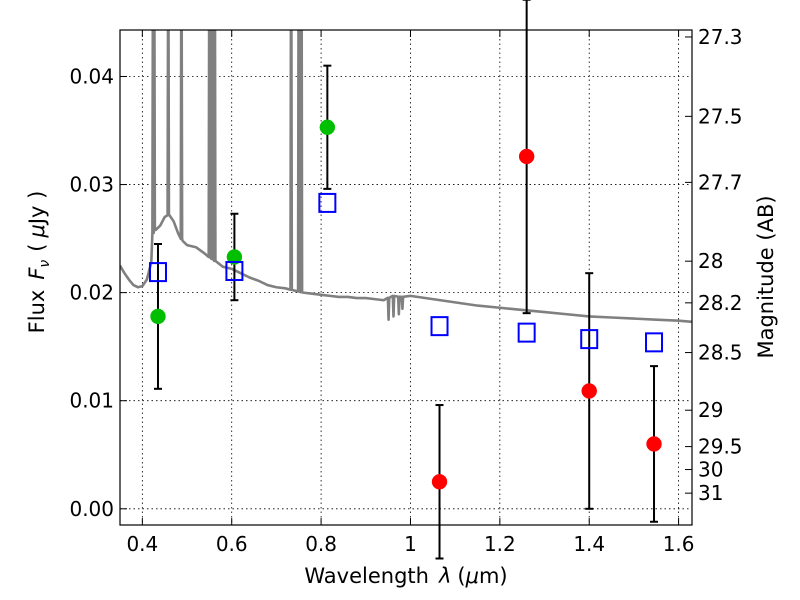 The height and width of the screenshot is (600, 800). Describe the element at coordinates (410, 544) in the screenshot. I see `x-tick-label: 1` at that location.